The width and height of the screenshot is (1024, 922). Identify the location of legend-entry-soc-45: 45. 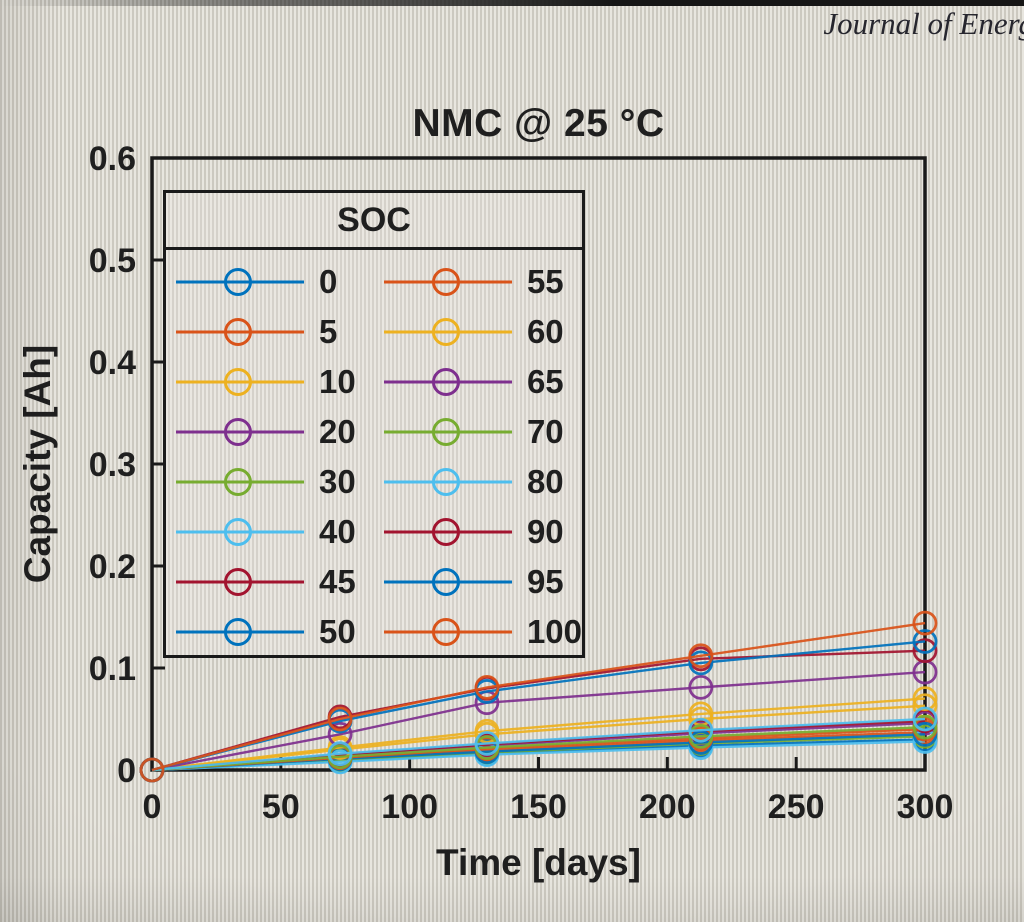
(270, 582).